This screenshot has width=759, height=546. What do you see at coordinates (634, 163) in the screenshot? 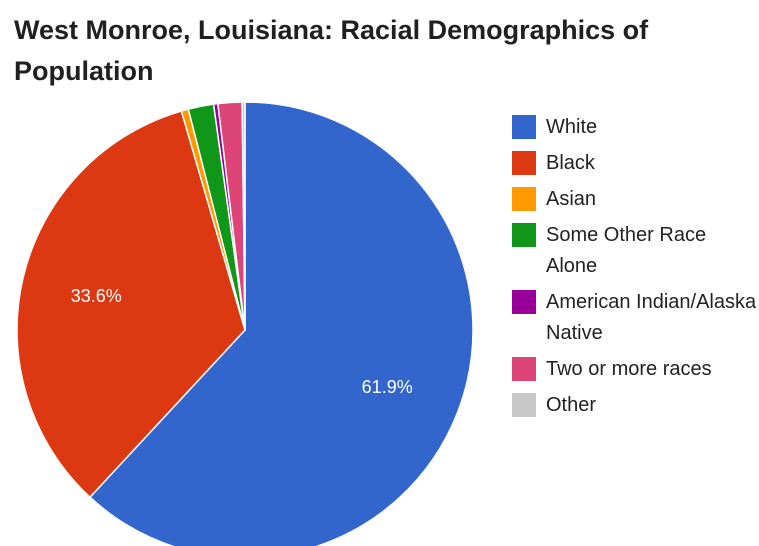
I see `legend-item-black: Black` at bounding box center [634, 163].